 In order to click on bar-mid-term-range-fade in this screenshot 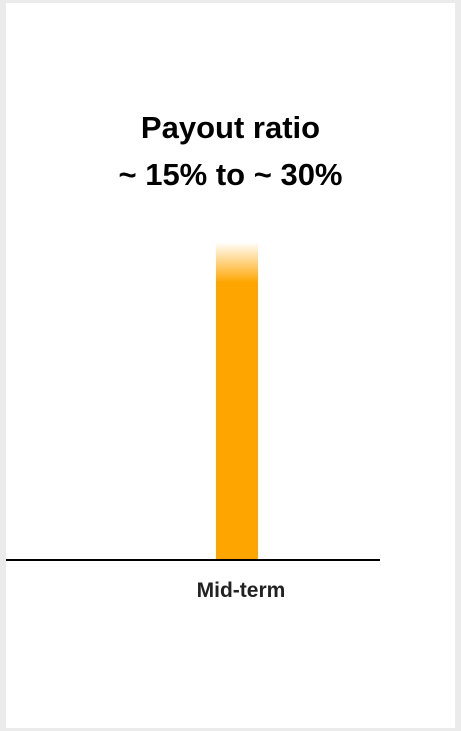, I will do `click(237, 262)`.